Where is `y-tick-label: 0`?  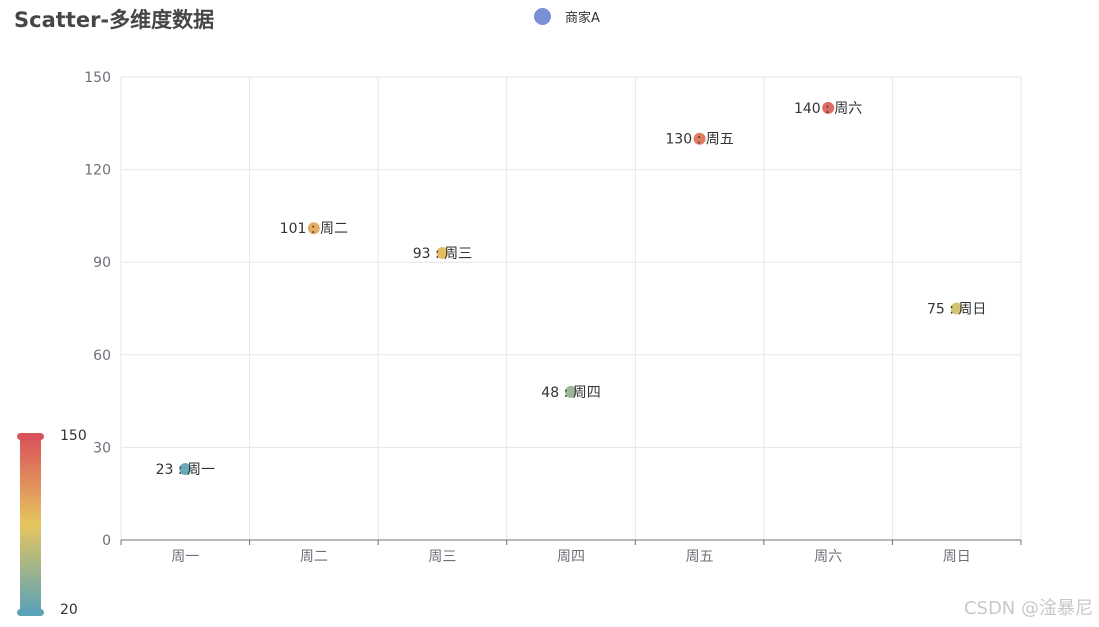
y-tick-label: 0 is located at coordinates (106, 541).